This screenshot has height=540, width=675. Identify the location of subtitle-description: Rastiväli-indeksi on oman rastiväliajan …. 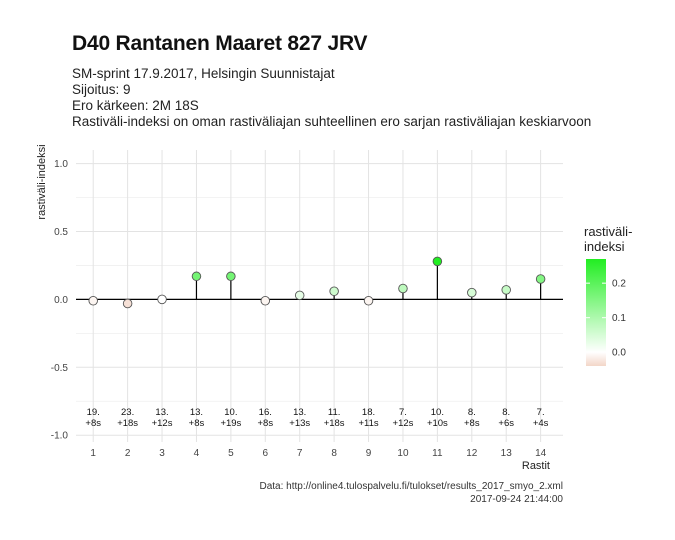
(332, 121).